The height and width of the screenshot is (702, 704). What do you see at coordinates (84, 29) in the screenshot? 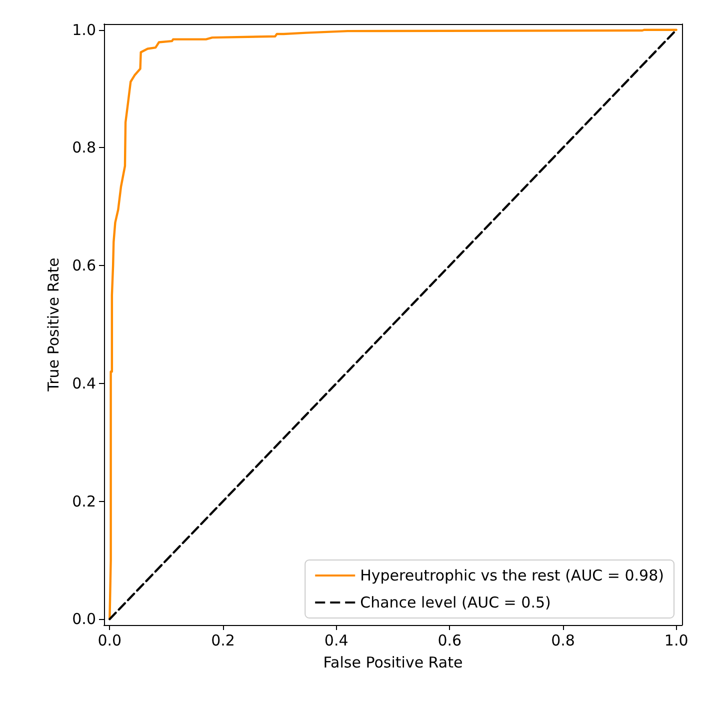
I see `y-tick-label: 1.0` at bounding box center [84, 29].